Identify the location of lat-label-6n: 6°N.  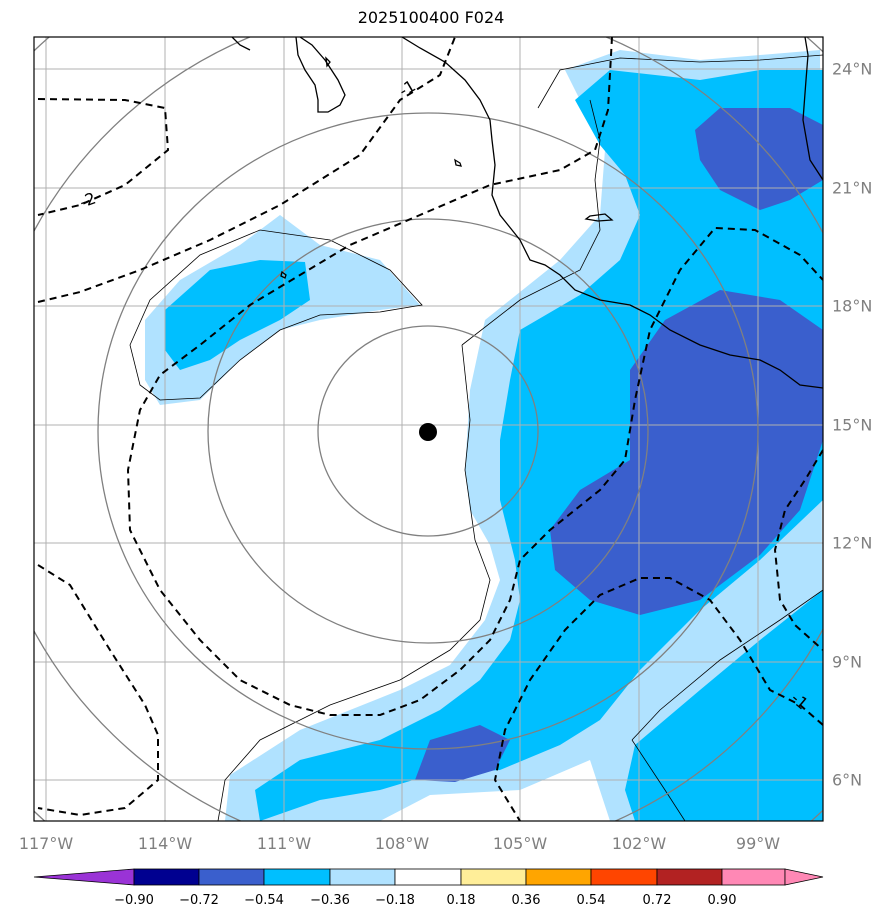
(847, 780).